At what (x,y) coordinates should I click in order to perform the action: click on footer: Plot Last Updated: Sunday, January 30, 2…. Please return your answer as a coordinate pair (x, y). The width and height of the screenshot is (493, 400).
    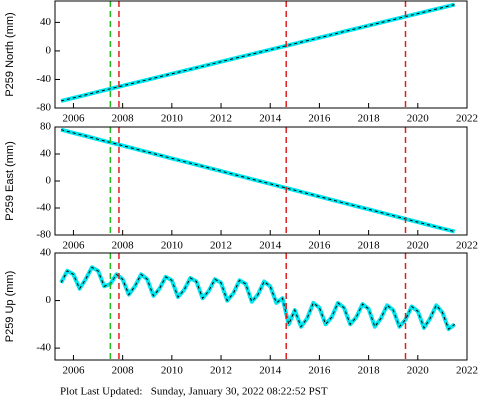
    Looking at the image, I should click on (194, 392).